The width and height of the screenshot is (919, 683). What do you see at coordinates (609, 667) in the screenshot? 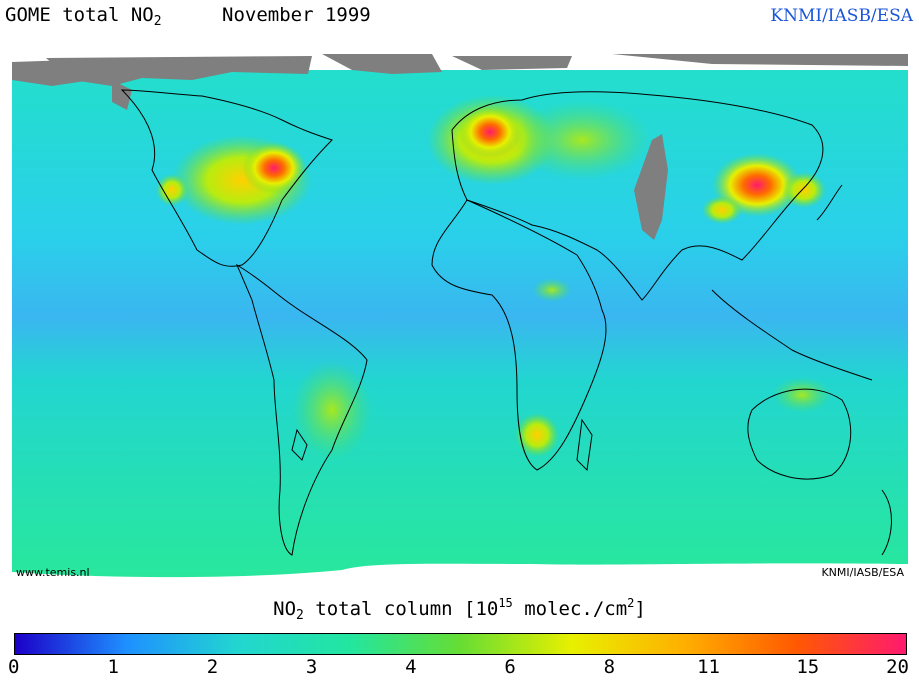
I see `colorbar-tick-label: 8` at bounding box center [609, 667].